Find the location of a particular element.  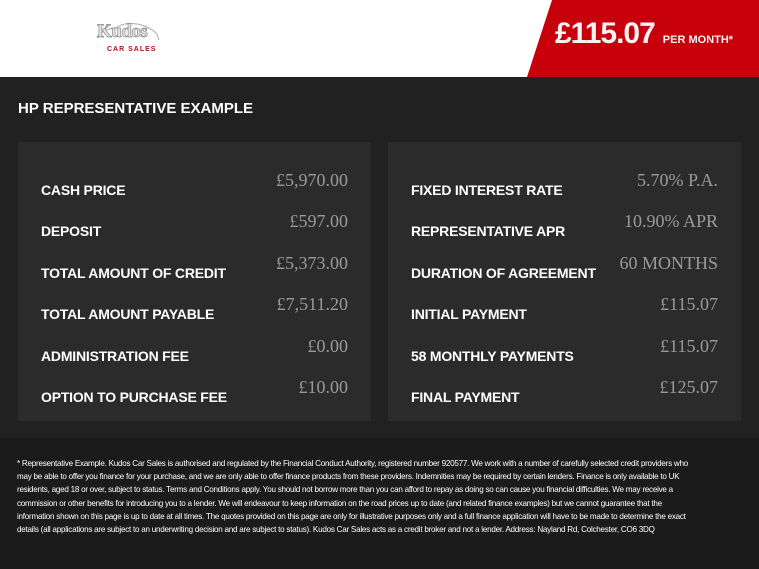

finance-row: 58 MONTHLY PAYMENTS £115.07 is located at coordinates (564, 350).